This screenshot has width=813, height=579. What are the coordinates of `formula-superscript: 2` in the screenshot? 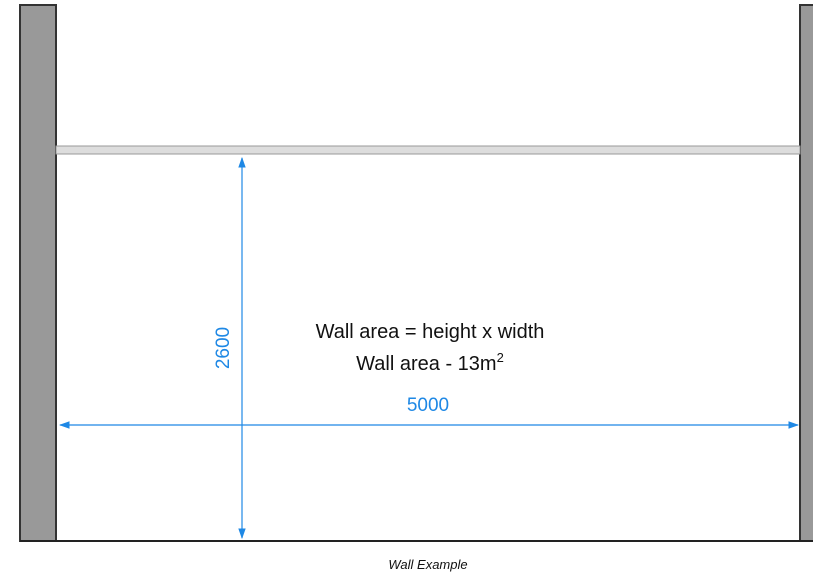 It's located at (500, 357).